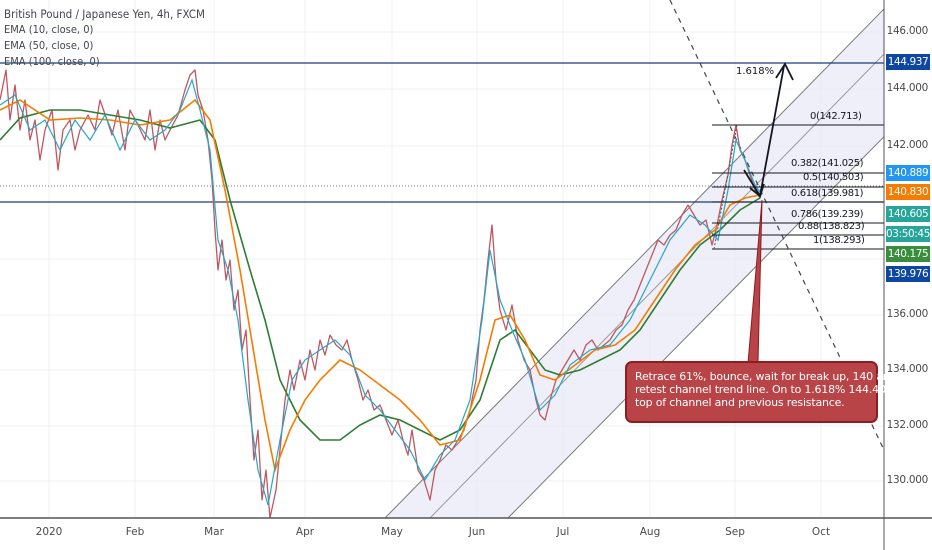  Describe the element at coordinates (907, 480) in the screenshot. I see `price-tick: 130.000` at that location.